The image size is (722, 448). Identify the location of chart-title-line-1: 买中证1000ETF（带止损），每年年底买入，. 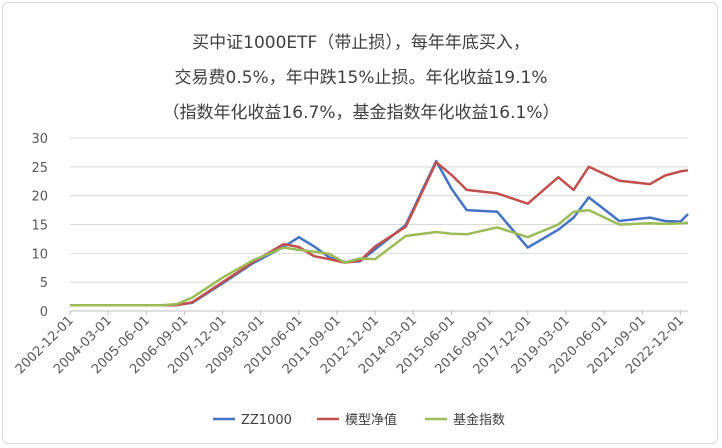
(361, 43).